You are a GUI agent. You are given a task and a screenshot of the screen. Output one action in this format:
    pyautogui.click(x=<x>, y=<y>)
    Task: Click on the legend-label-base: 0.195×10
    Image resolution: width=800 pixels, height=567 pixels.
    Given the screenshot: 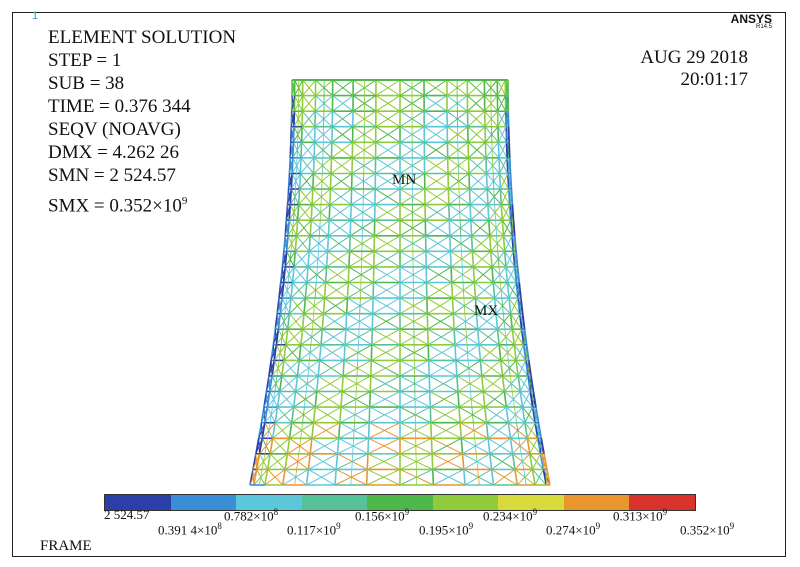 What is the action you would take?
    pyautogui.click(x=444, y=530)
    